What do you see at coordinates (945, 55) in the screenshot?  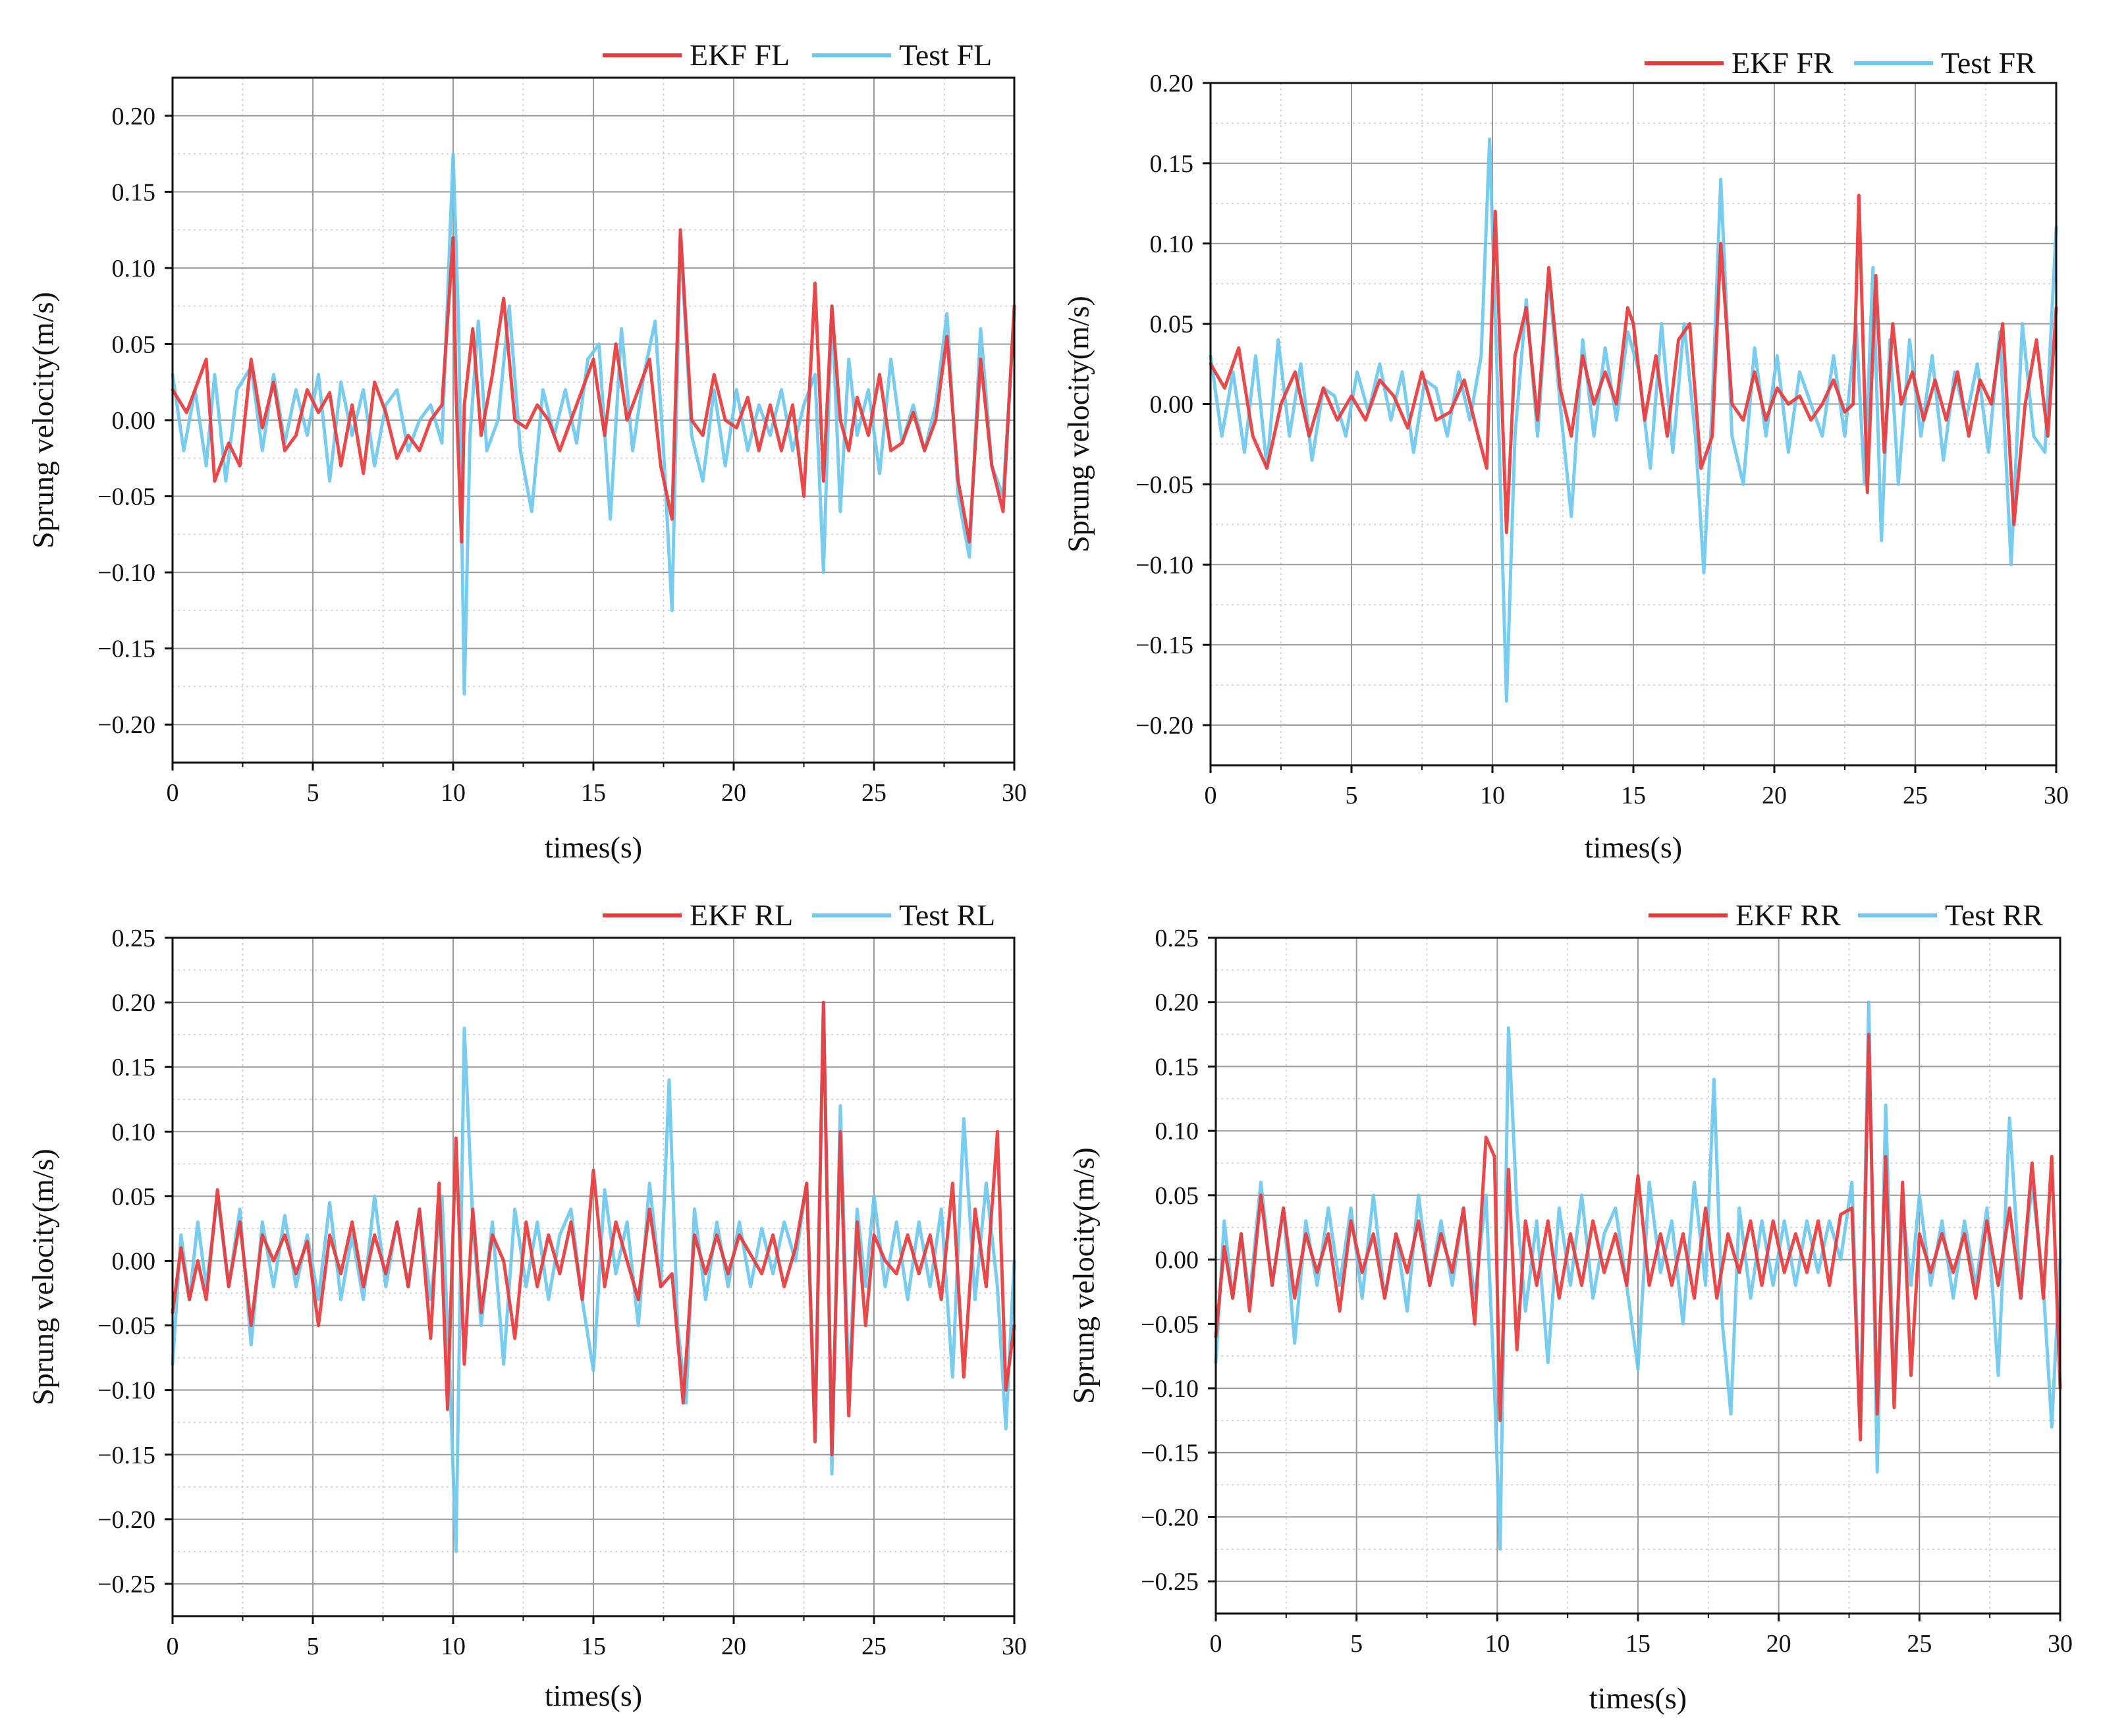 I see `legend-label-test: Test FL` at bounding box center [945, 55].